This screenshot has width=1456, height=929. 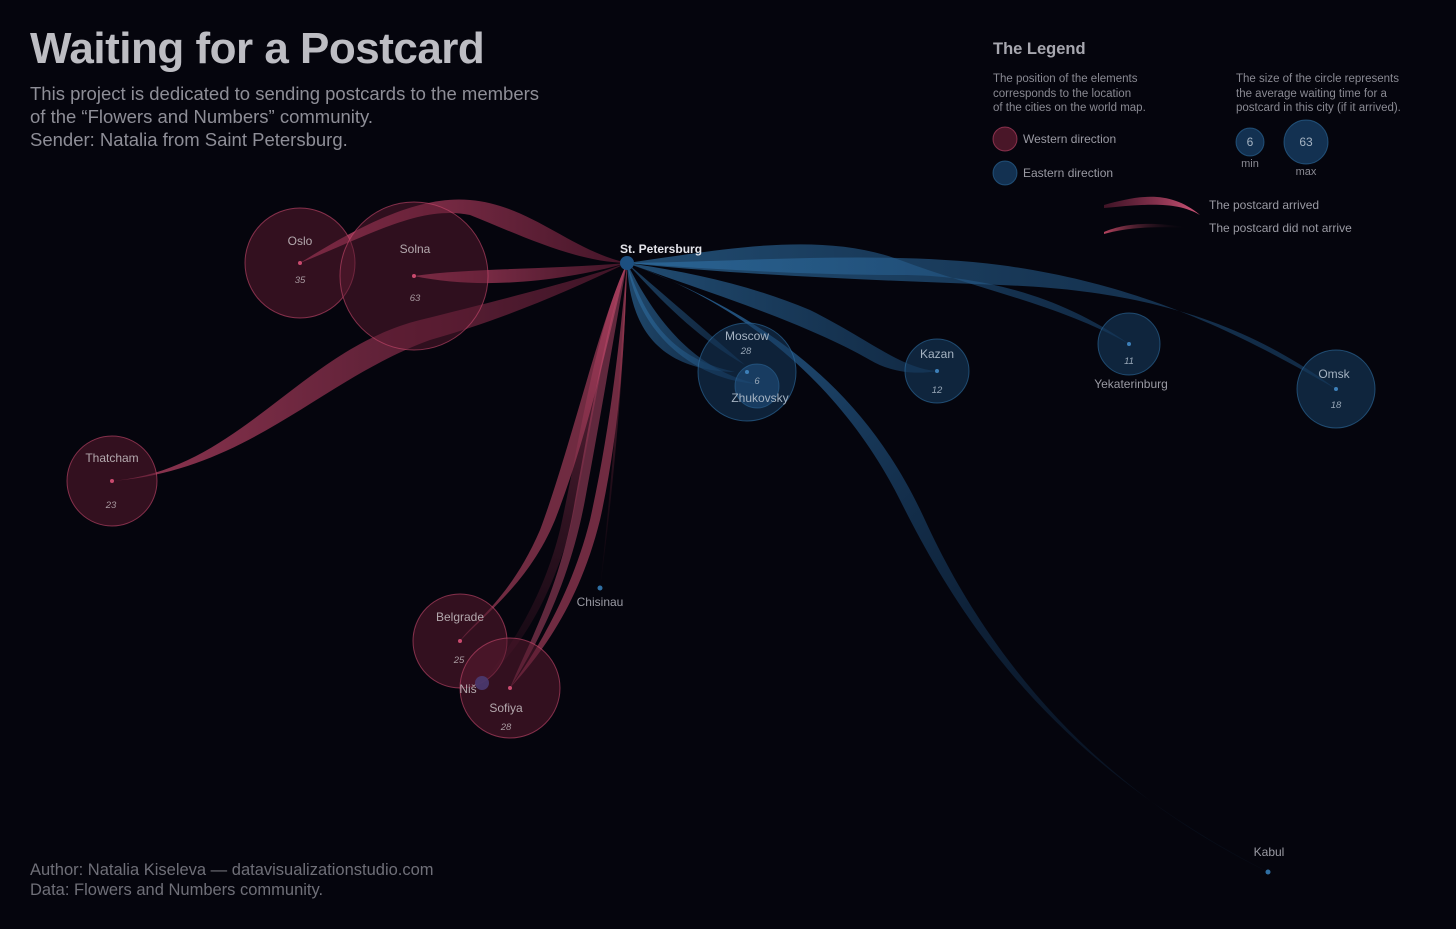 I want to click on flow-sofiya, so click(x=568, y=475).